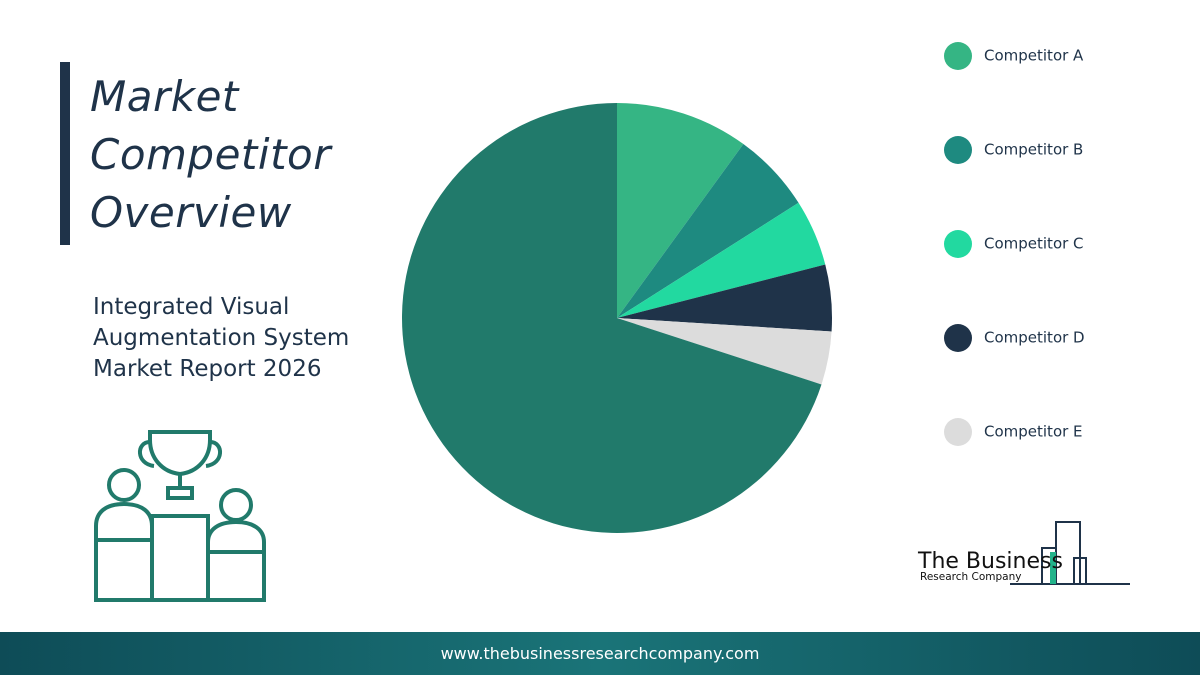 The image size is (1200, 675). I want to click on title-bar, so click(65, 153).